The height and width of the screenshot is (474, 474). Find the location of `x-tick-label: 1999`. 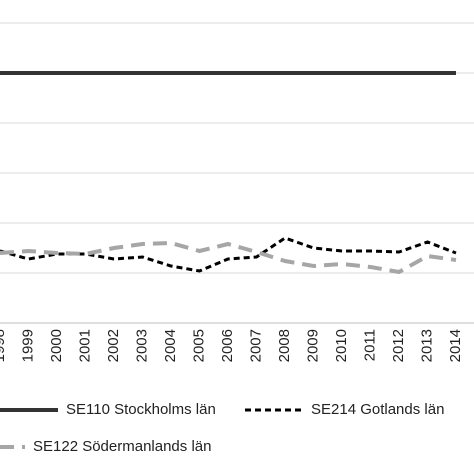

x-tick-label: 1999 is located at coordinates (27, 345).